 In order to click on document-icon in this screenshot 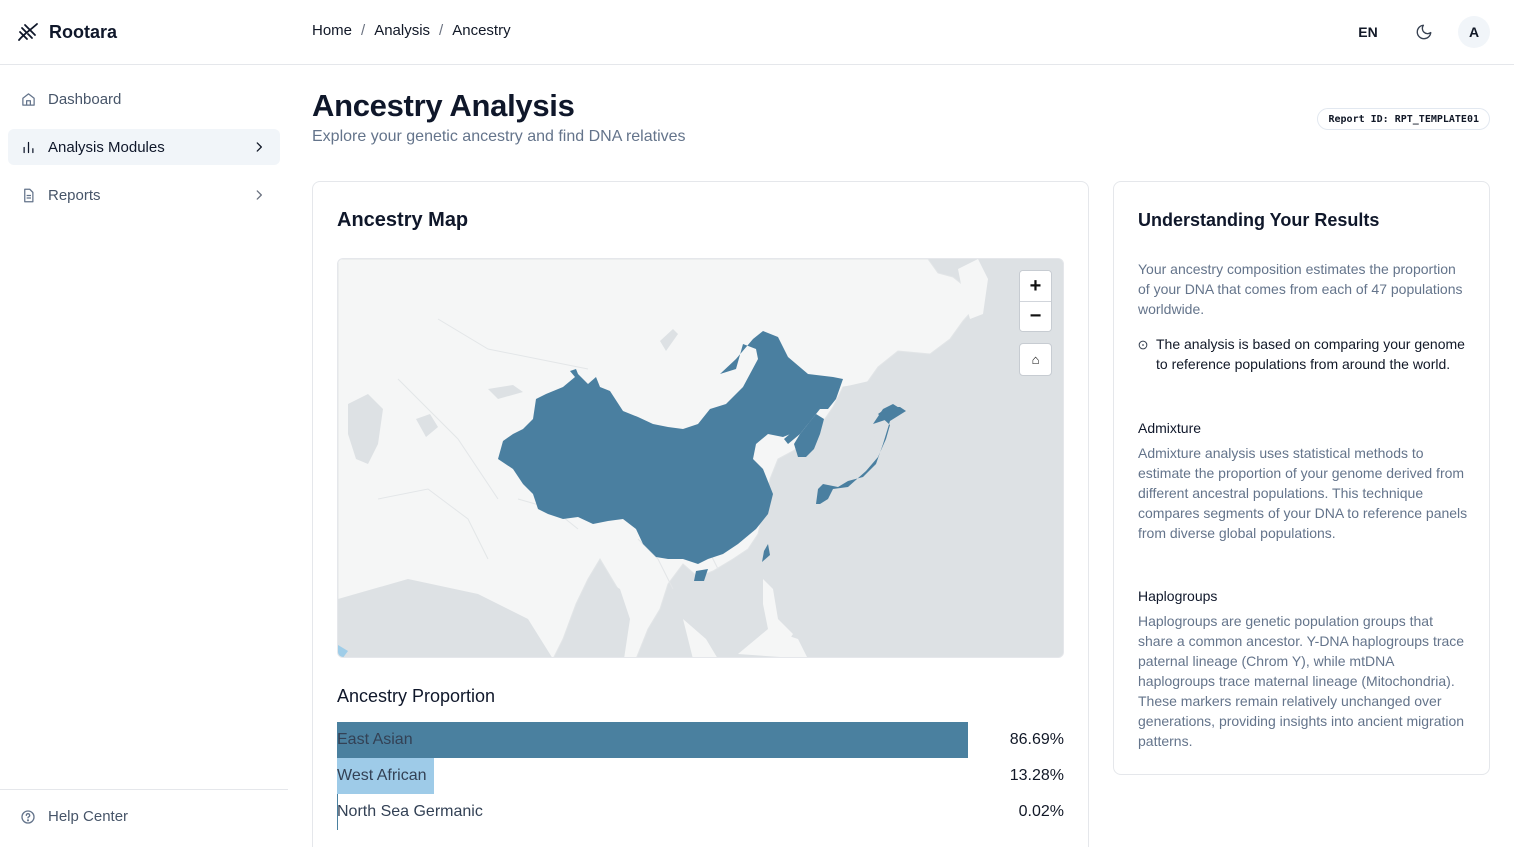, I will do `click(28, 195)`.